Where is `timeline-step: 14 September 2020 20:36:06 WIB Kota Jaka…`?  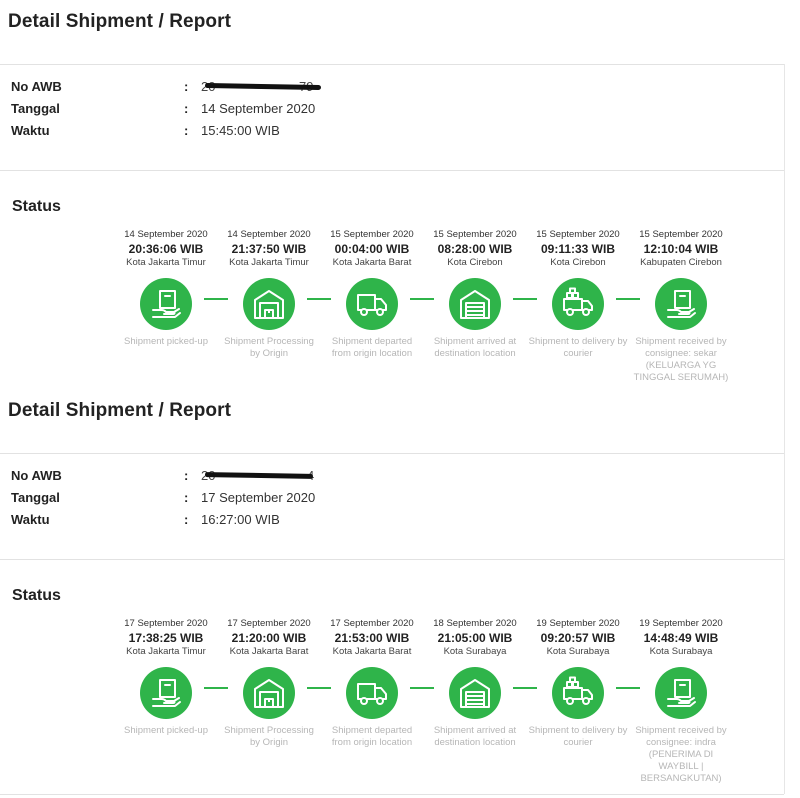
timeline-step: 14 September 2020 20:36:06 WIB Kota Jaka… is located at coordinates (166, 288).